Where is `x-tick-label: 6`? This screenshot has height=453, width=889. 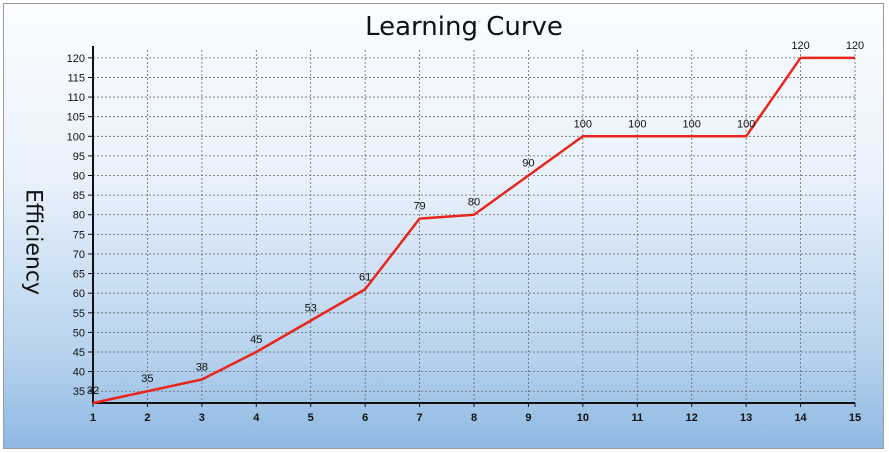 x-tick-label: 6 is located at coordinates (365, 418).